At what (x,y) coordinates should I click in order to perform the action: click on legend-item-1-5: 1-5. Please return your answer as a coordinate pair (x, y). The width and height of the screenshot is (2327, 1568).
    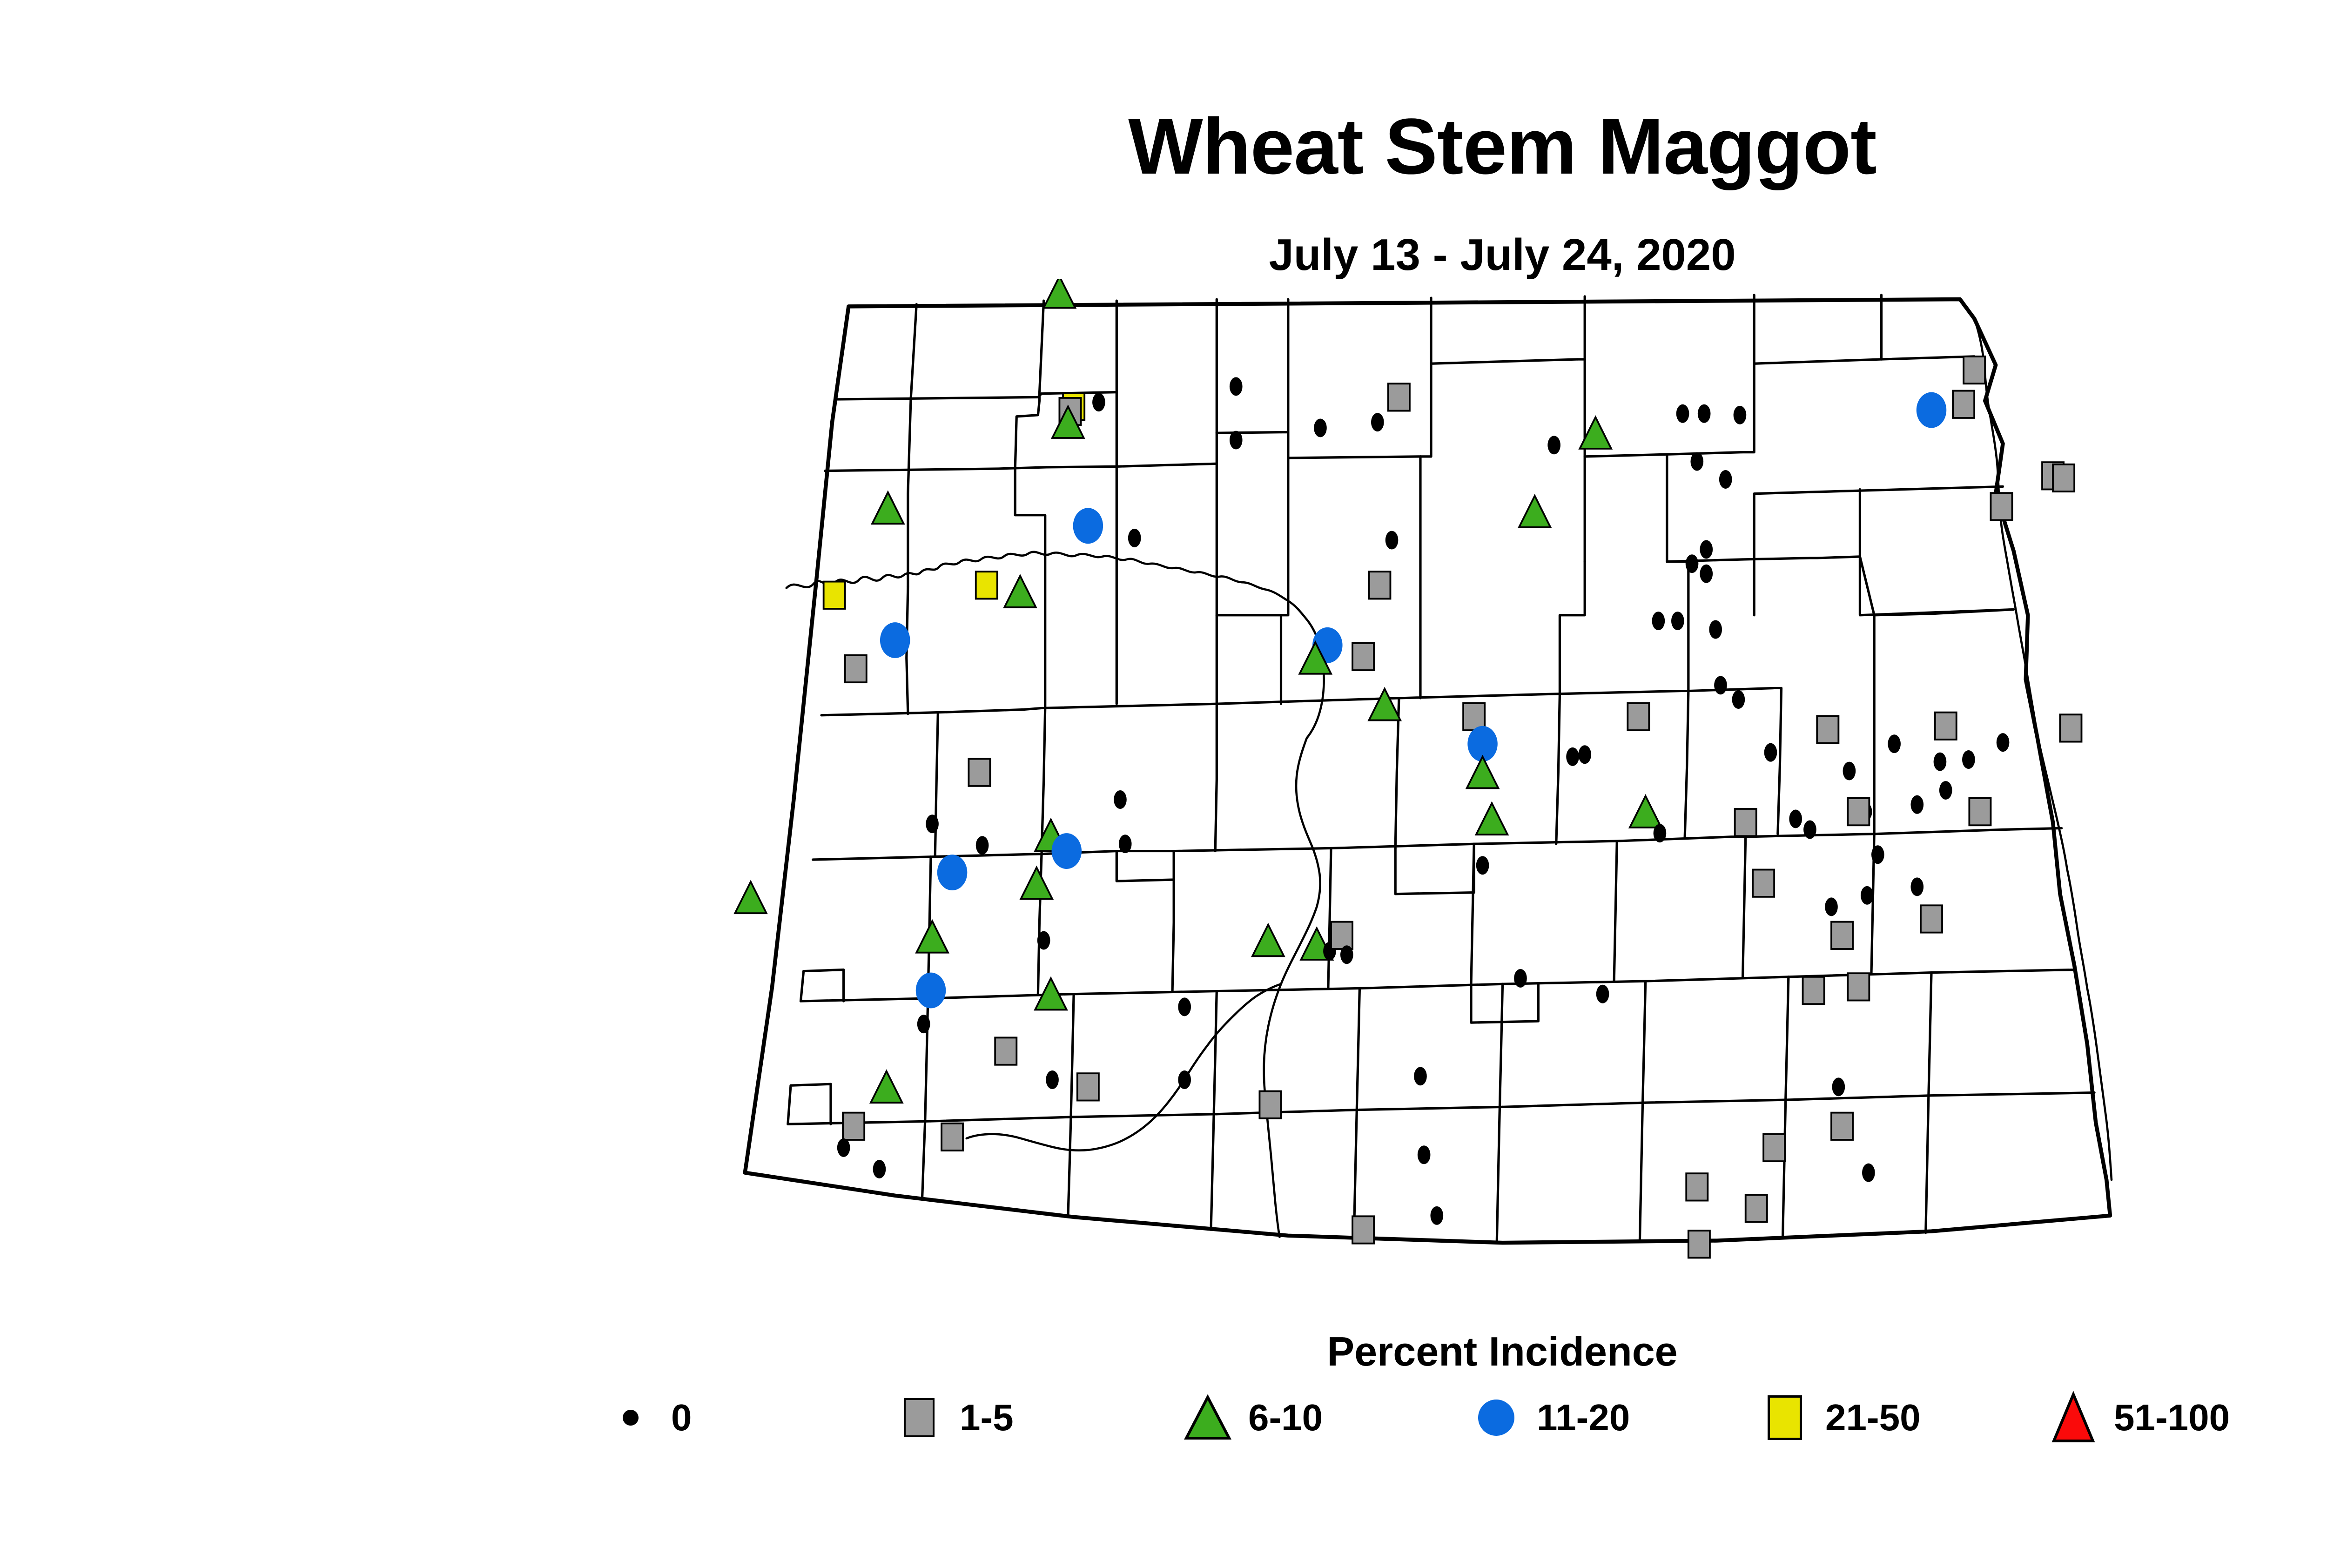
    Looking at the image, I should click on (1033, 1417).